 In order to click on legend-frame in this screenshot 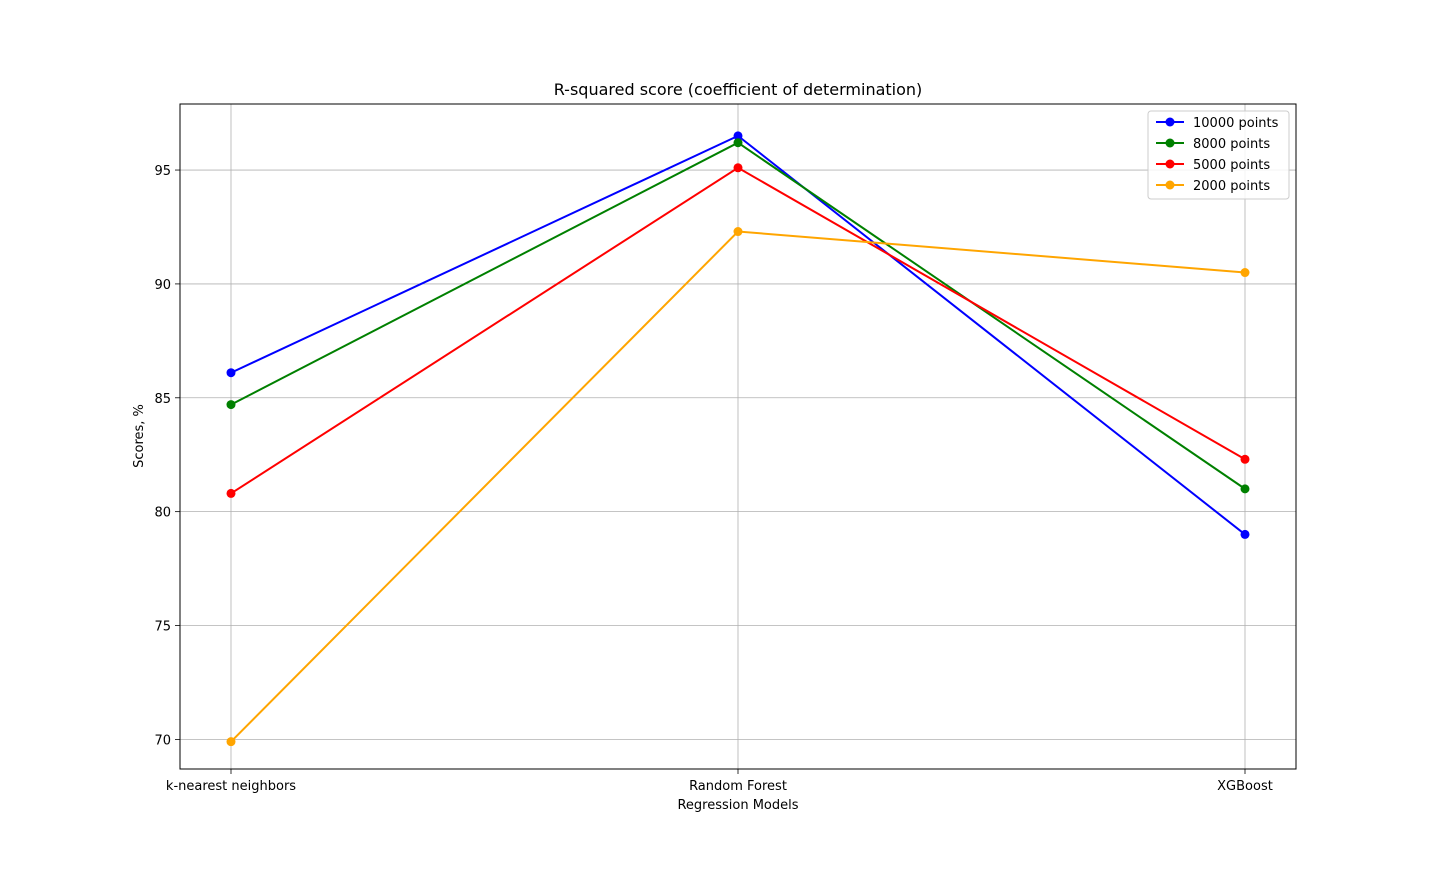, I will do `click(1218, 155)`.